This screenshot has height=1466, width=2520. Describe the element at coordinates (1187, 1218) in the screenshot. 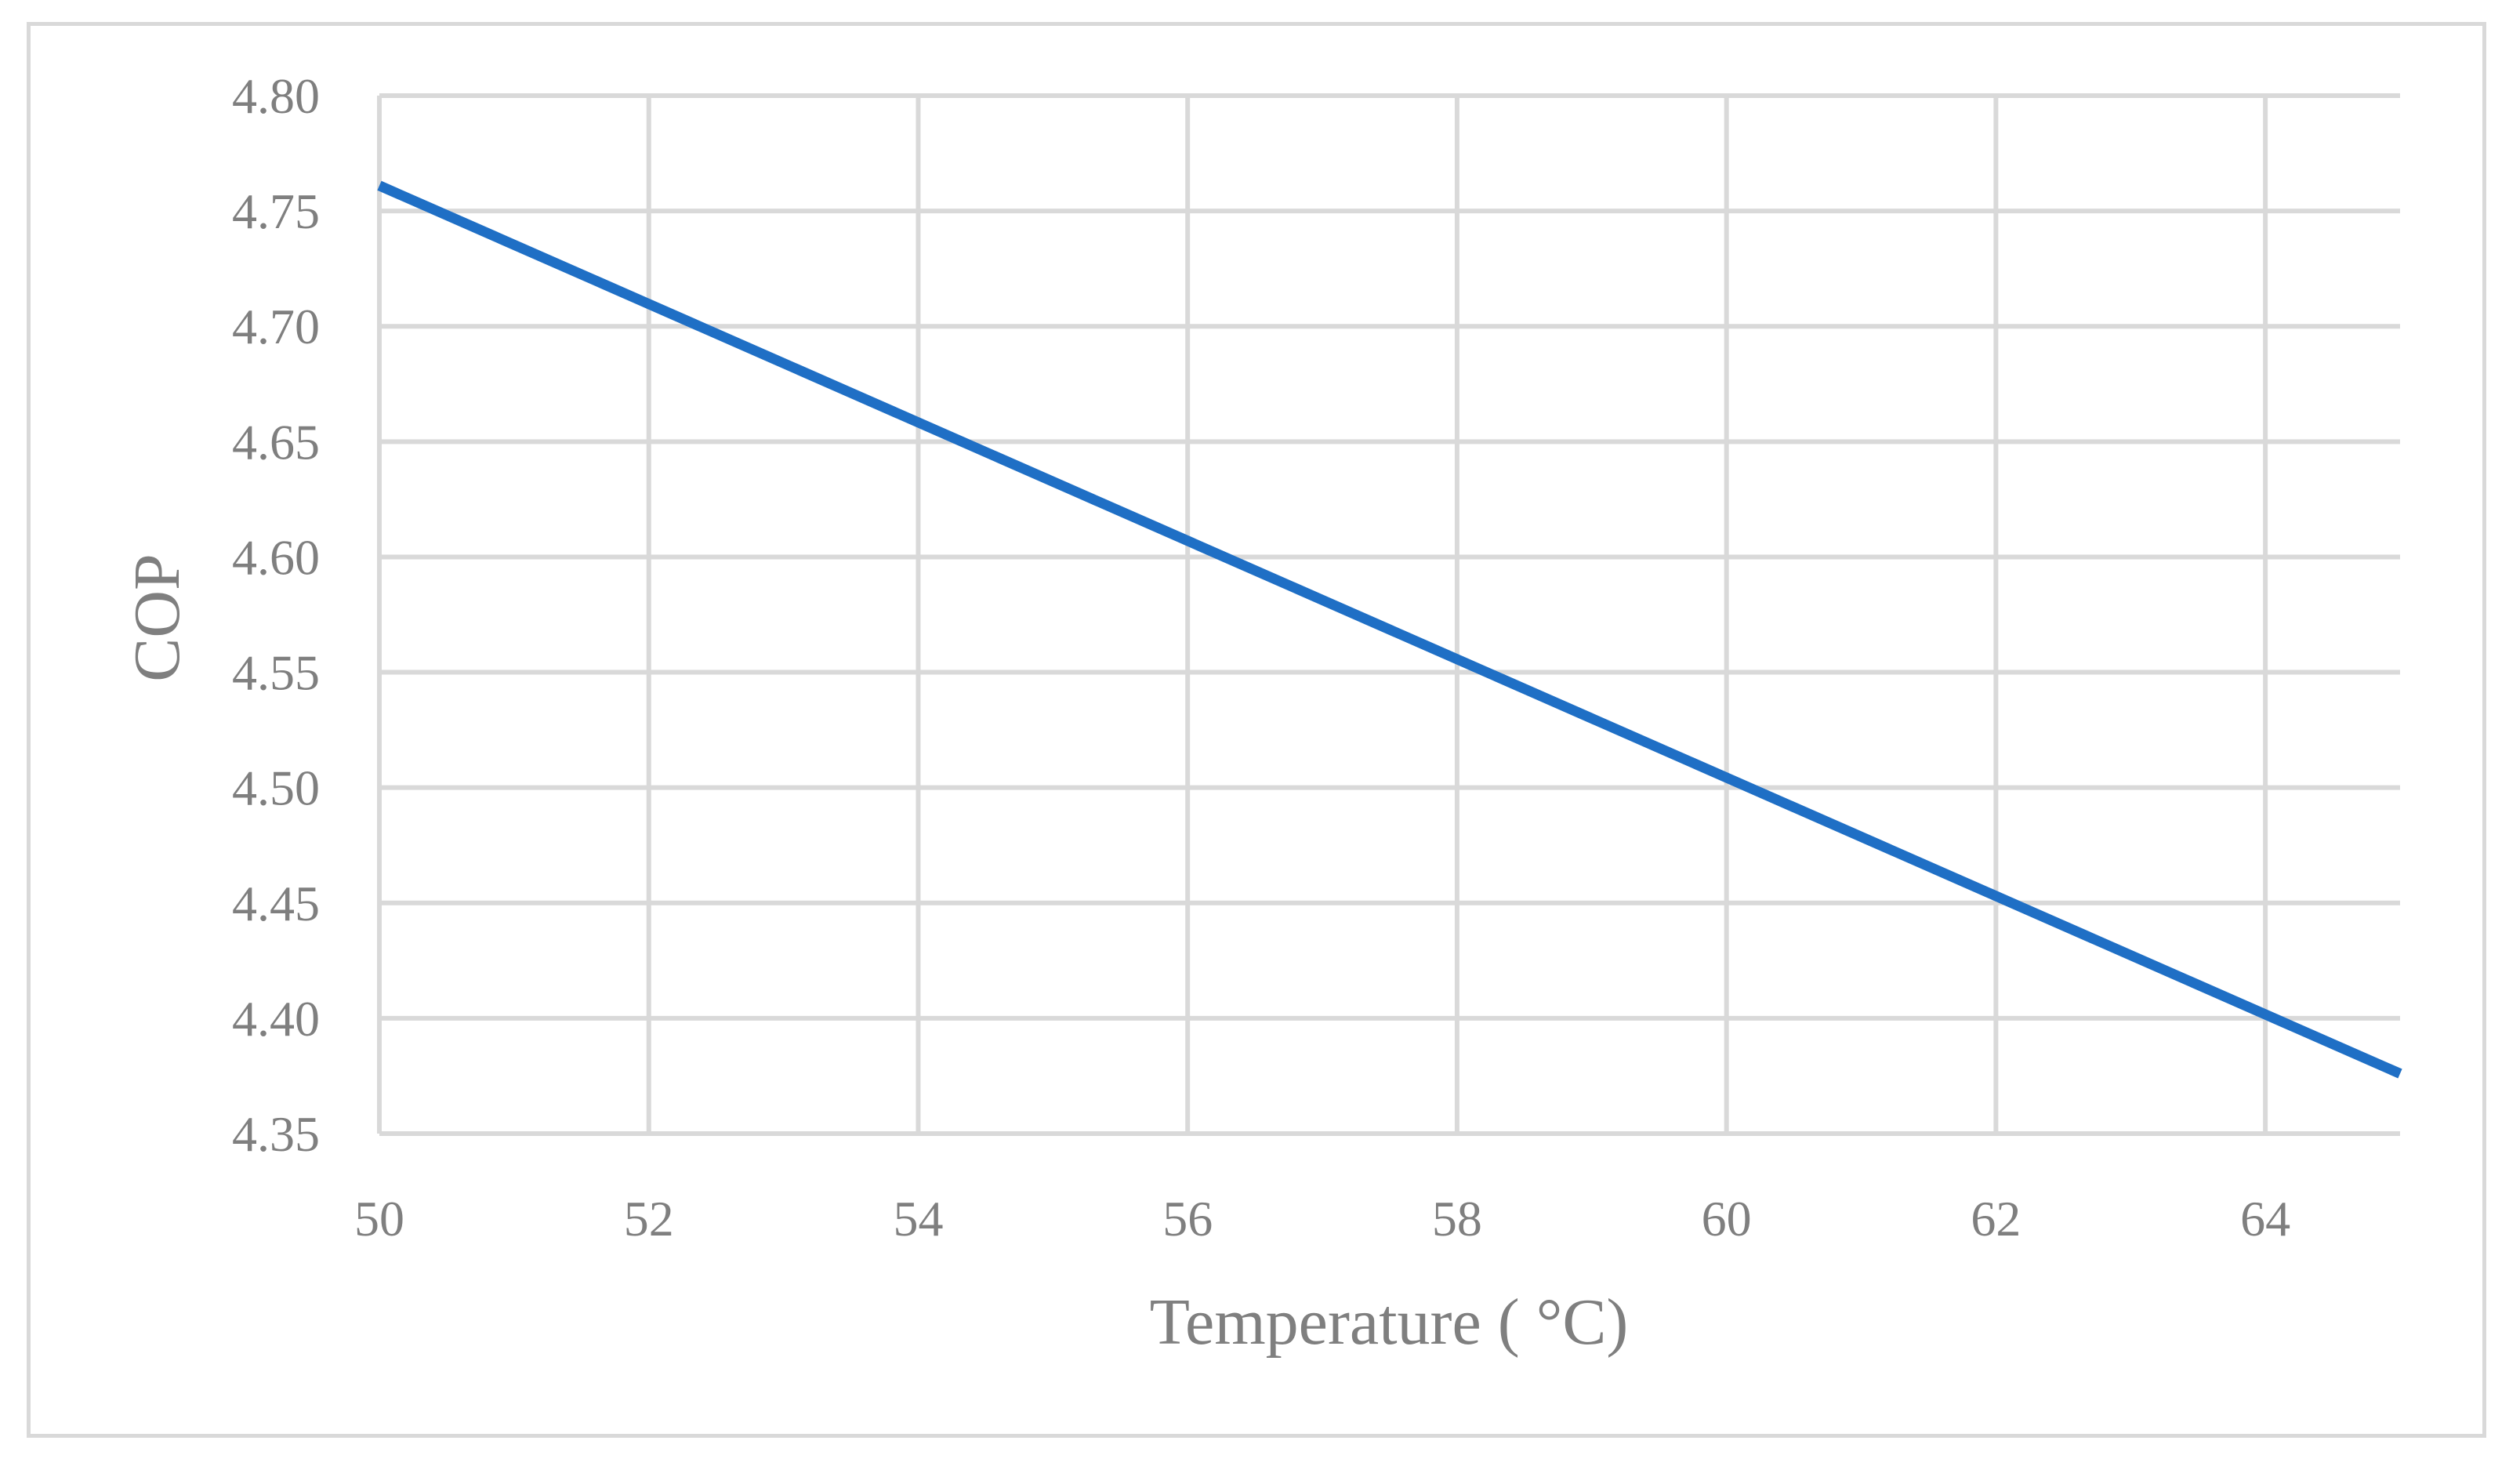

I see `x-tick-label: 56` at that location.